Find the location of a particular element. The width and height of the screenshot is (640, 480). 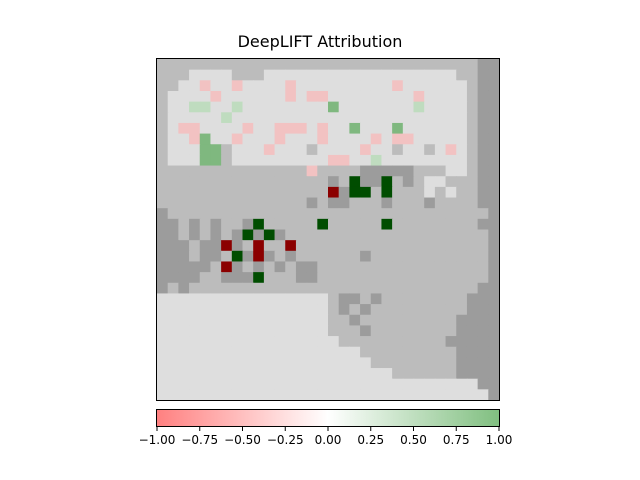

colorbar-tick-label: 0.25 is located at coordinates (370, 440).